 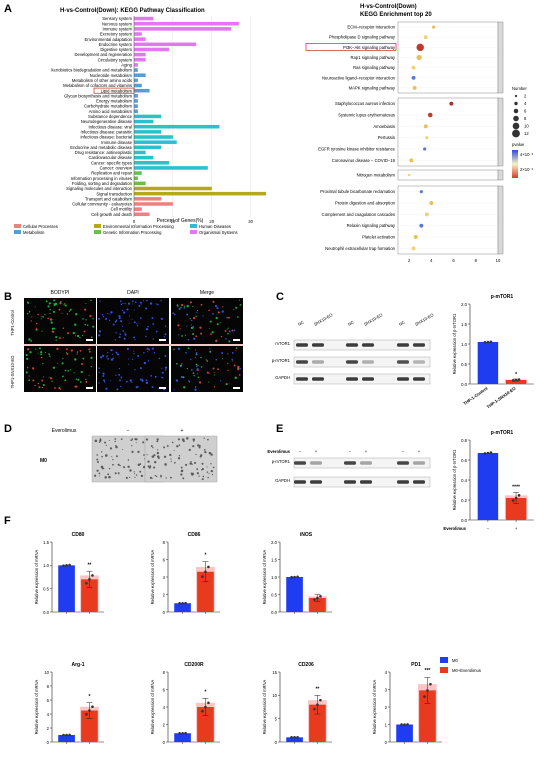 I want to click on blot-e-everolimus: Everolimus, so click(x=278, y=451).